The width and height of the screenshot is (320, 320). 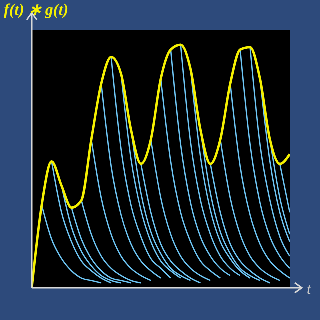 I want to click on y-axis-title: f(t) ∗ g(t), so click(x=36, y=10).